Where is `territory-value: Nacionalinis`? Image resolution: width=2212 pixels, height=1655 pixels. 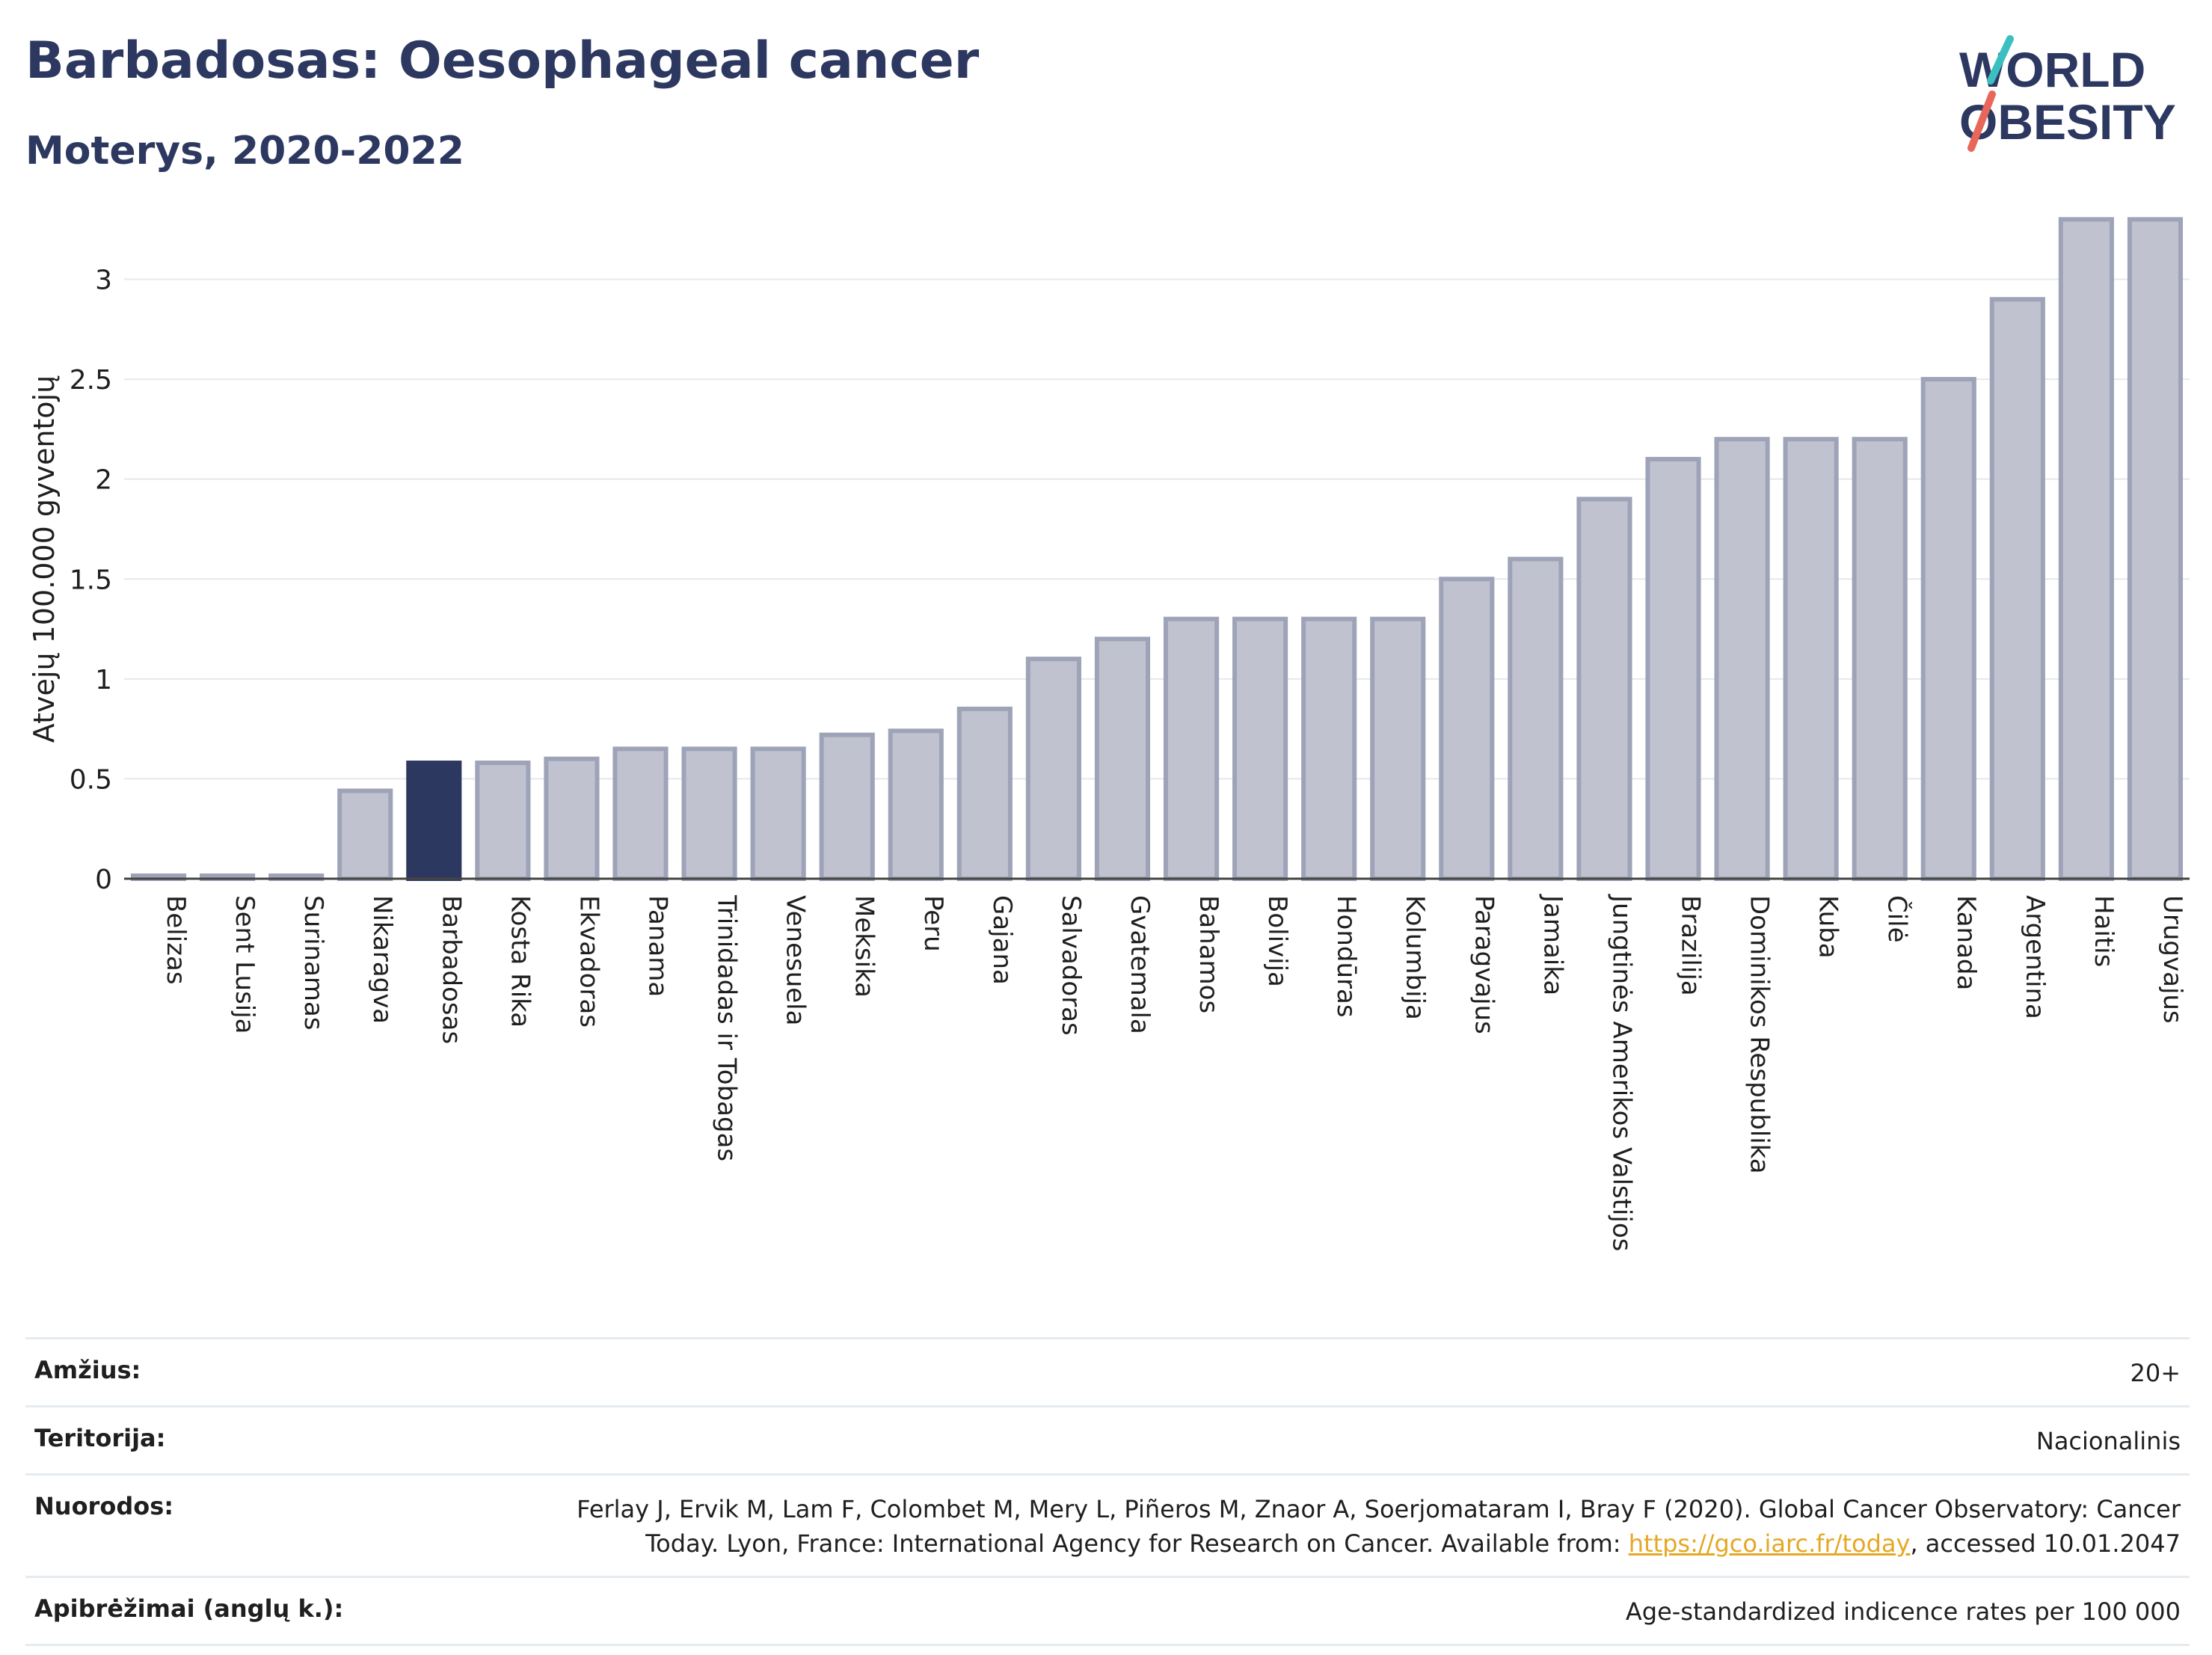 territory-value: Nacionalinis is located at coordinates (2108, 1441).